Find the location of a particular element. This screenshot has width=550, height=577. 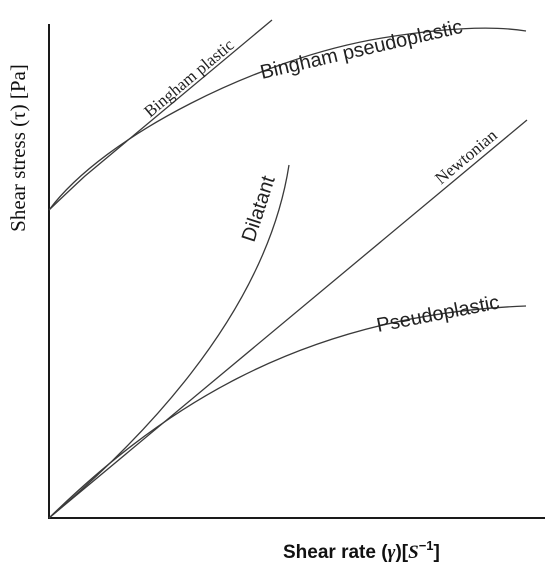

dilatant-label: Dilatant is located at coordinates (259, 209).